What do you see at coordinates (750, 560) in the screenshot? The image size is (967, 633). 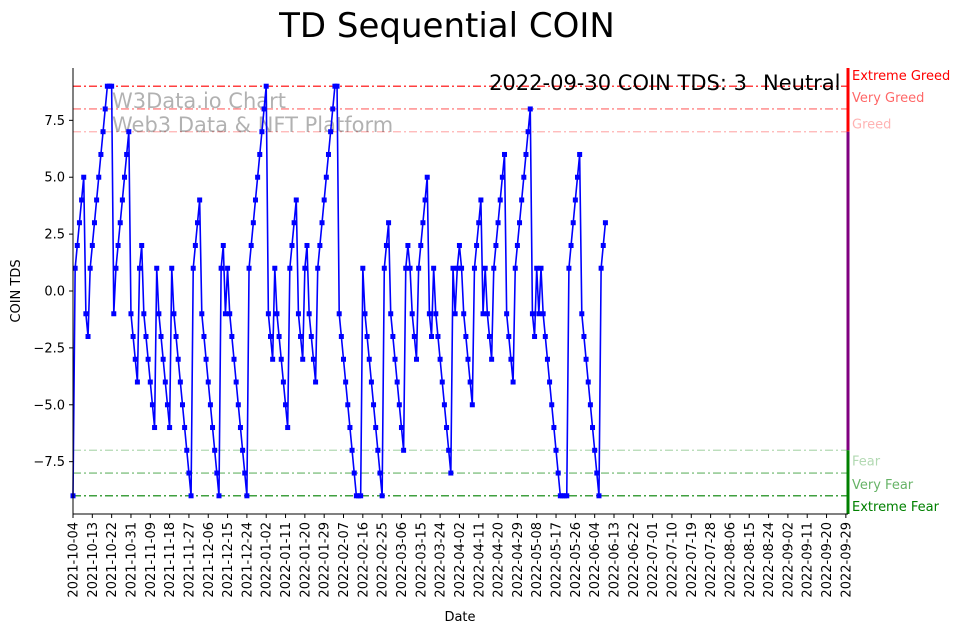 I see `x-tick-label: 2022-08-15` at bounding box center [750, 560].